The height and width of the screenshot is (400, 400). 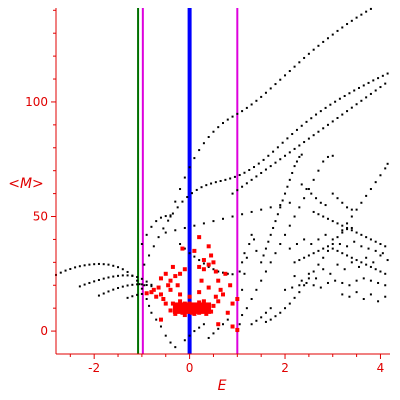 I want to click on x-tick-label: 4, so click(x=381, y=368).